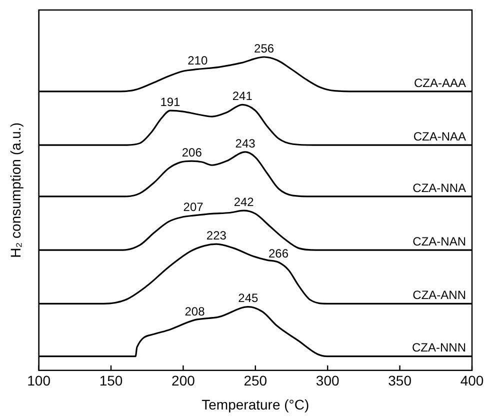 The width and height of the screenshot is (490, 418). I want to click on x-axis-title: Temperature (°C), so click(256, 404).